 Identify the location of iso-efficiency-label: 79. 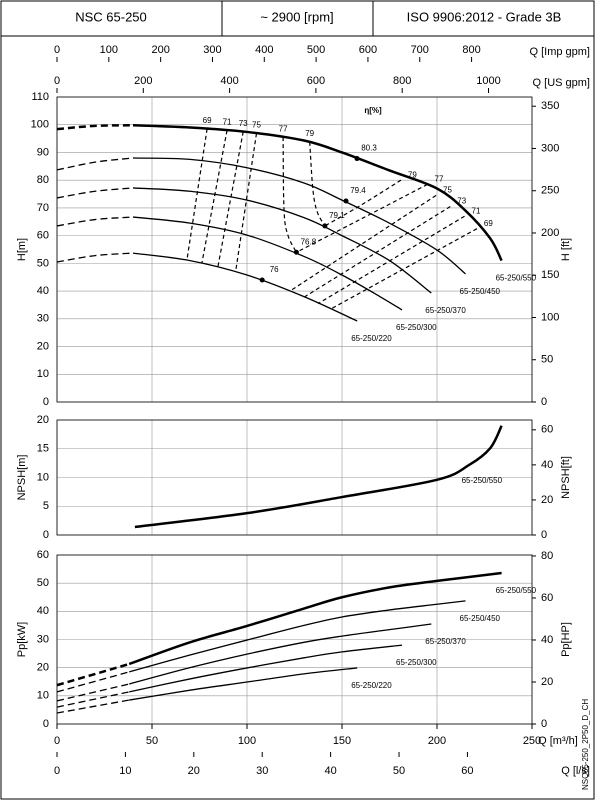
(412, 174).